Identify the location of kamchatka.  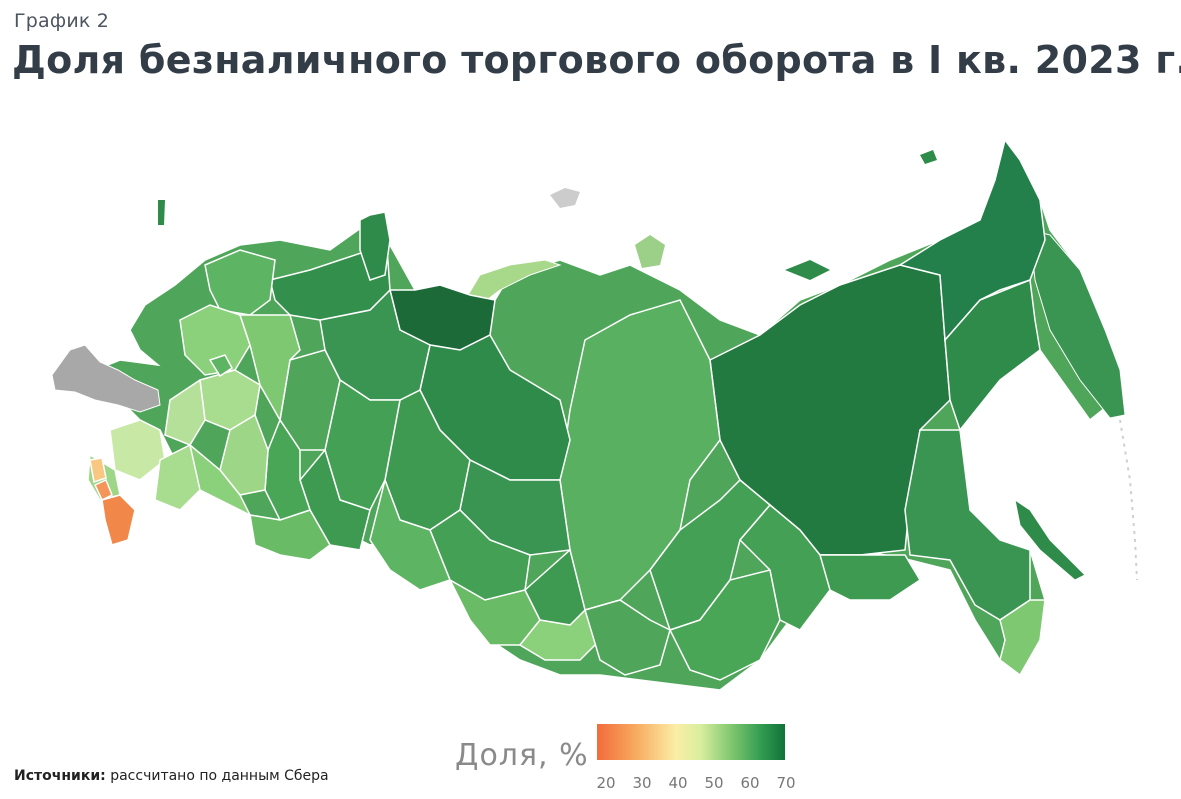
(1077, 324).